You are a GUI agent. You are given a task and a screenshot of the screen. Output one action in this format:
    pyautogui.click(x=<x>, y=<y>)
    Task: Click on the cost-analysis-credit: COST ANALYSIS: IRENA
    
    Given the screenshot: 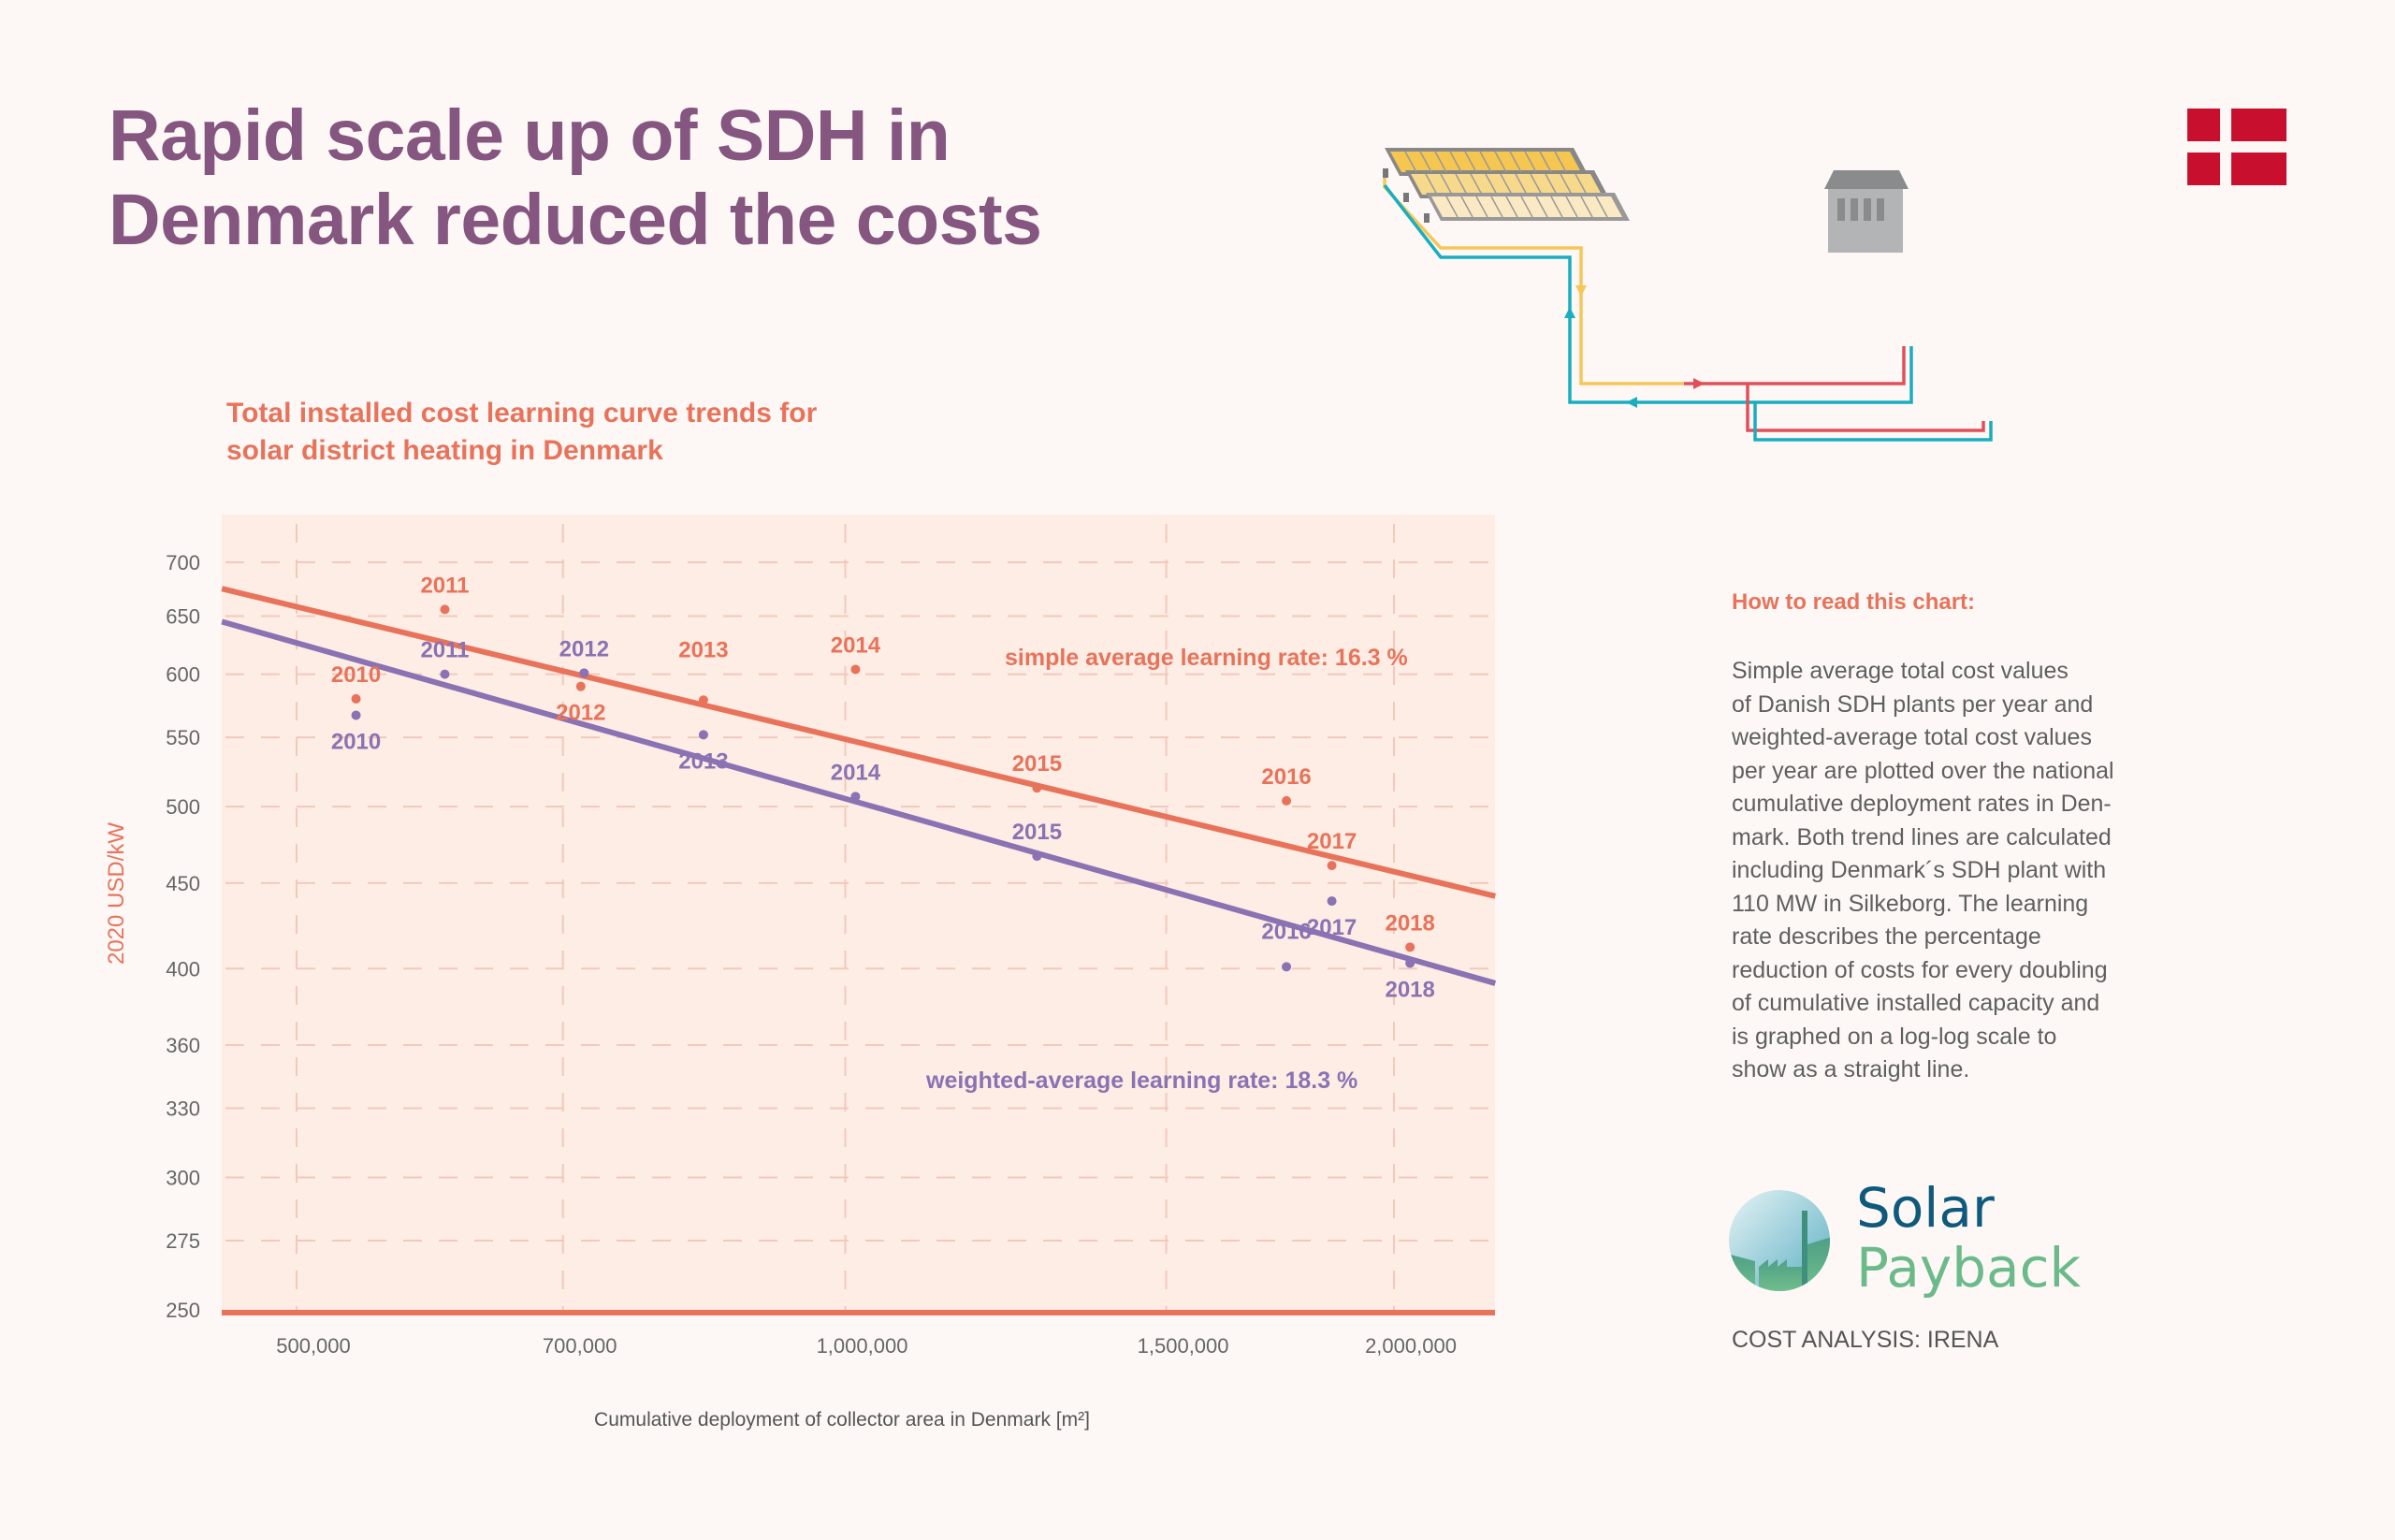 What is the action you would take?
    pyautogui.click(x=1865, y=1340)
    